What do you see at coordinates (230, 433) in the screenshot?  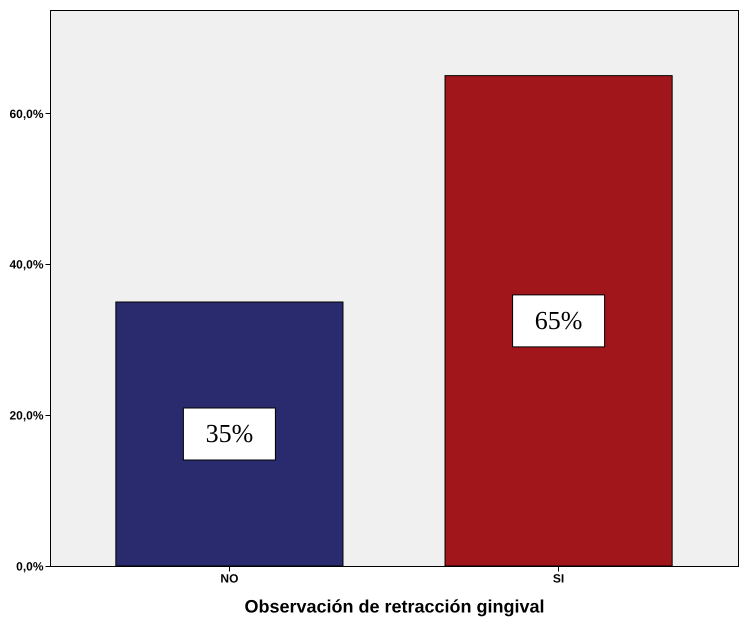 I see `data-label: 35%` at bounding box center [230, 433].